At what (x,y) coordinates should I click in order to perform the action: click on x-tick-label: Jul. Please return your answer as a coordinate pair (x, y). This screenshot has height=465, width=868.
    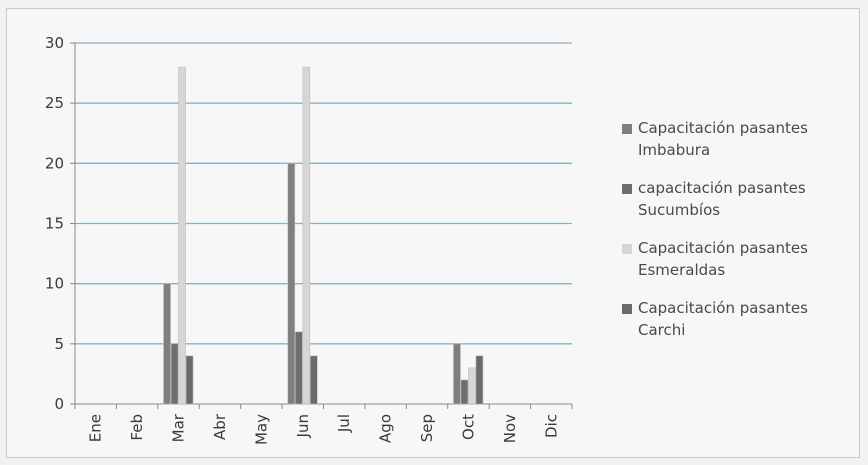
    Looking at the image, I should click on (344, 423).